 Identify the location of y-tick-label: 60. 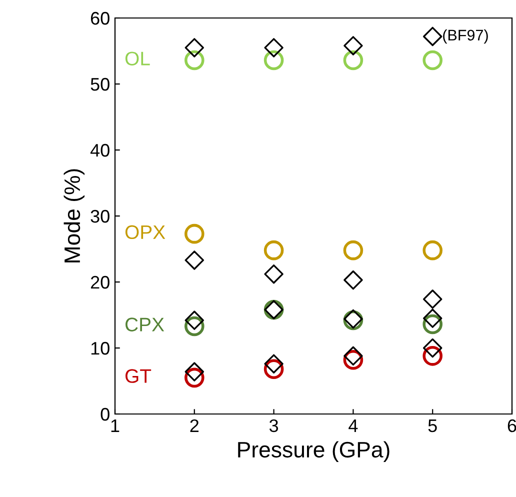
(100, 18).